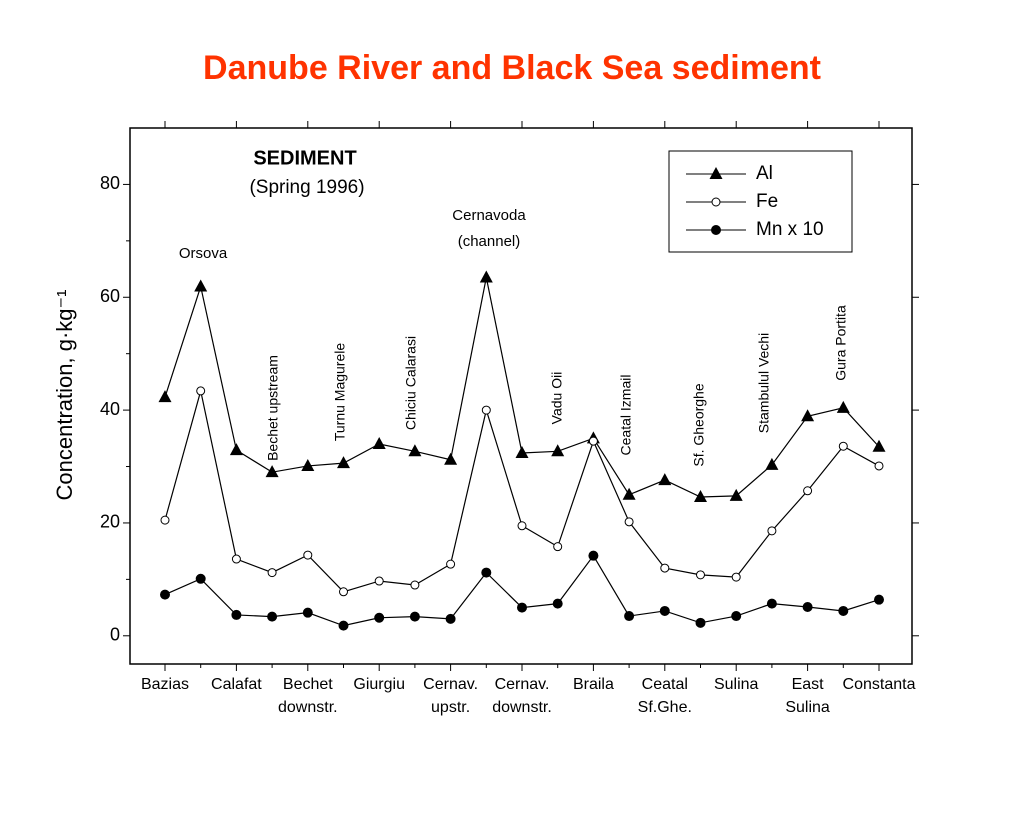 This screenshot has width=1024, height=819. I want to click on site-label: Gura Portita, so click(841, 343).